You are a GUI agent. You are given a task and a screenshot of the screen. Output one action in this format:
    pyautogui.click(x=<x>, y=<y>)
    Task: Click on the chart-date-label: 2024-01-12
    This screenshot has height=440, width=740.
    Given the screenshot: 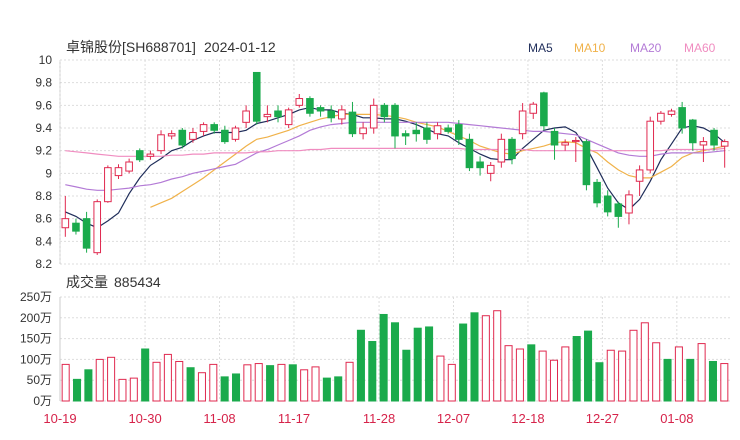 What is the action you would take?
    pyautogui.click(x=240, y=47)
    